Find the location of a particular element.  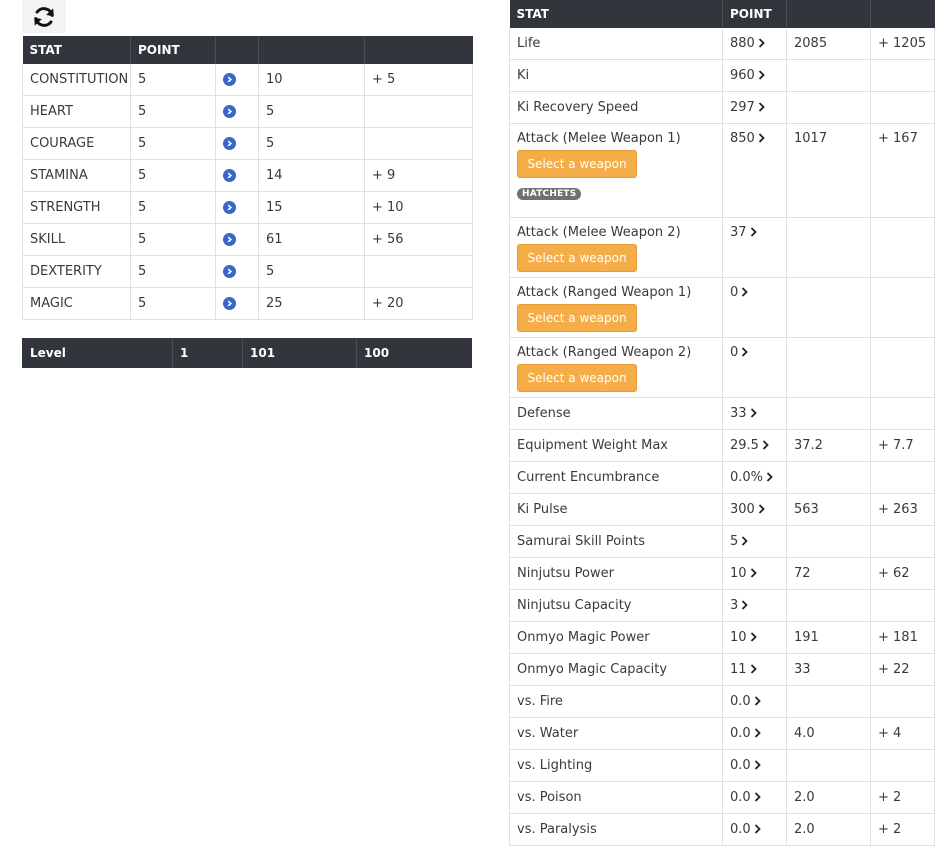

attribute-name-cell: vs. Poison is located at coordinates (616, 797).